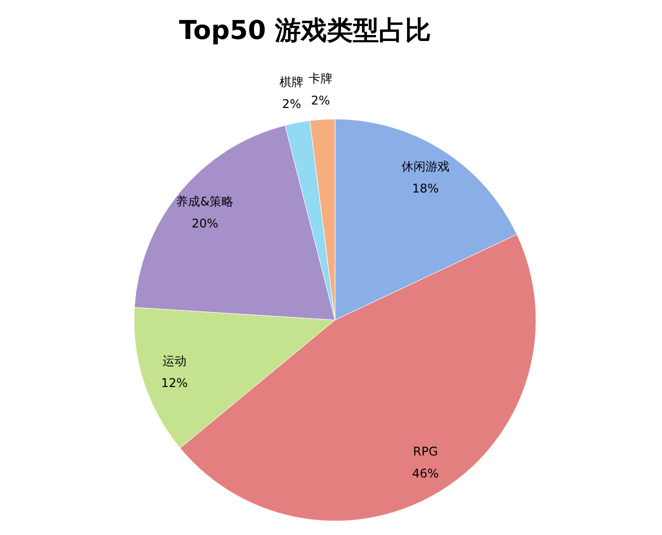 The width and height of the screenshot is (662, 535). I want to click on slice-label: 养成&策略, so click(205, 201).